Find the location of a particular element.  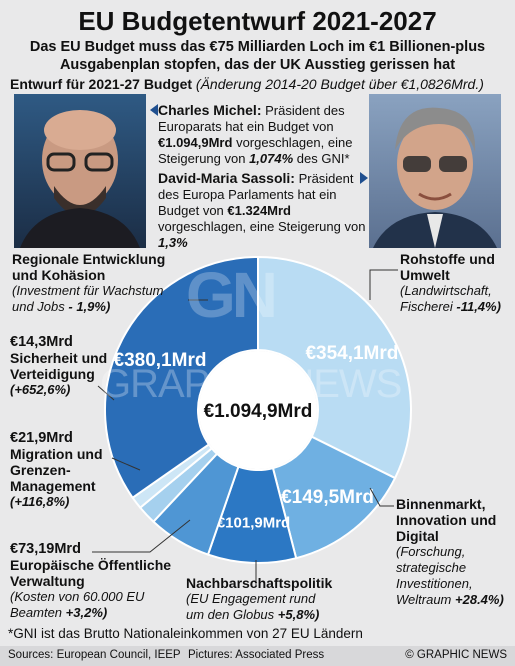

footer-pictures: Pictures: Associated Press is located at coordinates (256, 655).